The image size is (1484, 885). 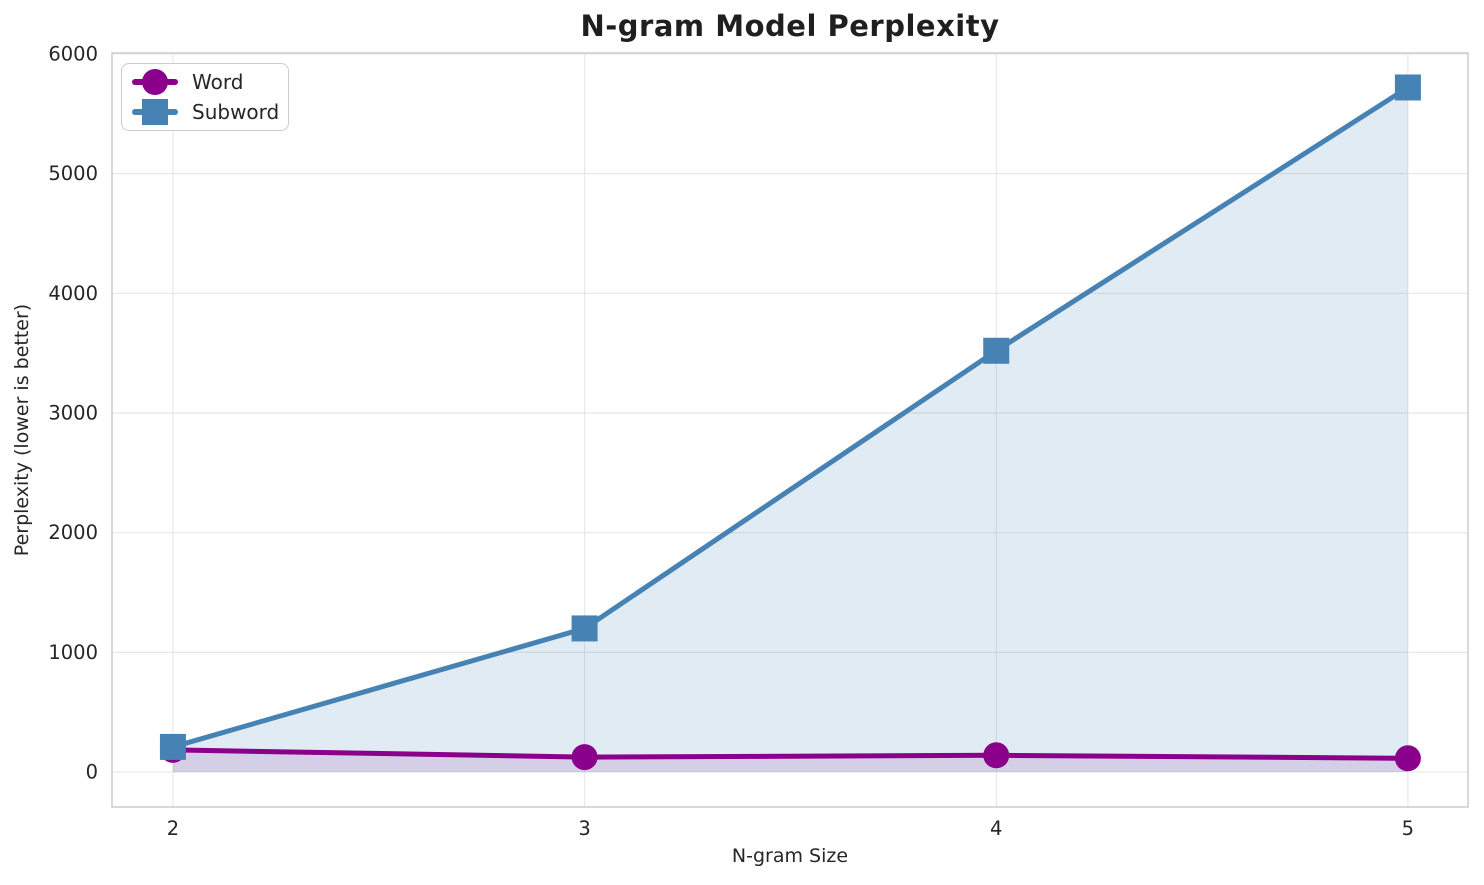 I want to click on x-axis-label: N-gram Size, so click(x=790, y=856).